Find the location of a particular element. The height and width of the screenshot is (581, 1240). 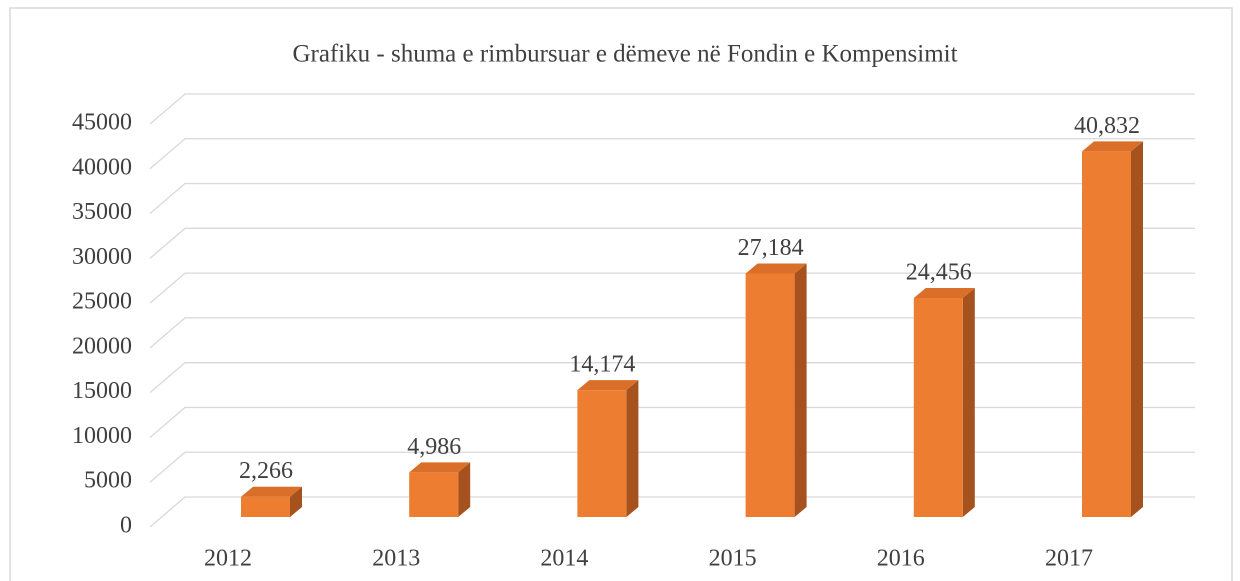

x-tick-label: 2012 is located at coordinates (228, 559).